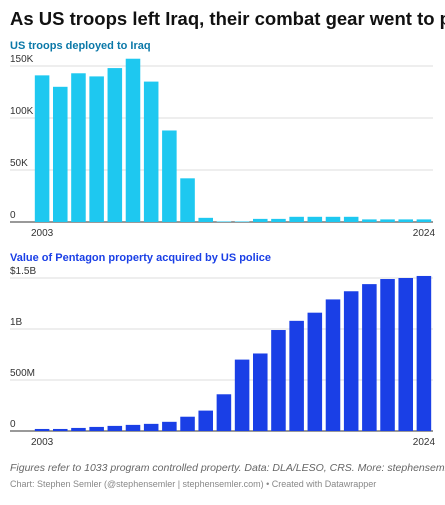  I want to click on y-tick-label: 100K, so click(22, 111).